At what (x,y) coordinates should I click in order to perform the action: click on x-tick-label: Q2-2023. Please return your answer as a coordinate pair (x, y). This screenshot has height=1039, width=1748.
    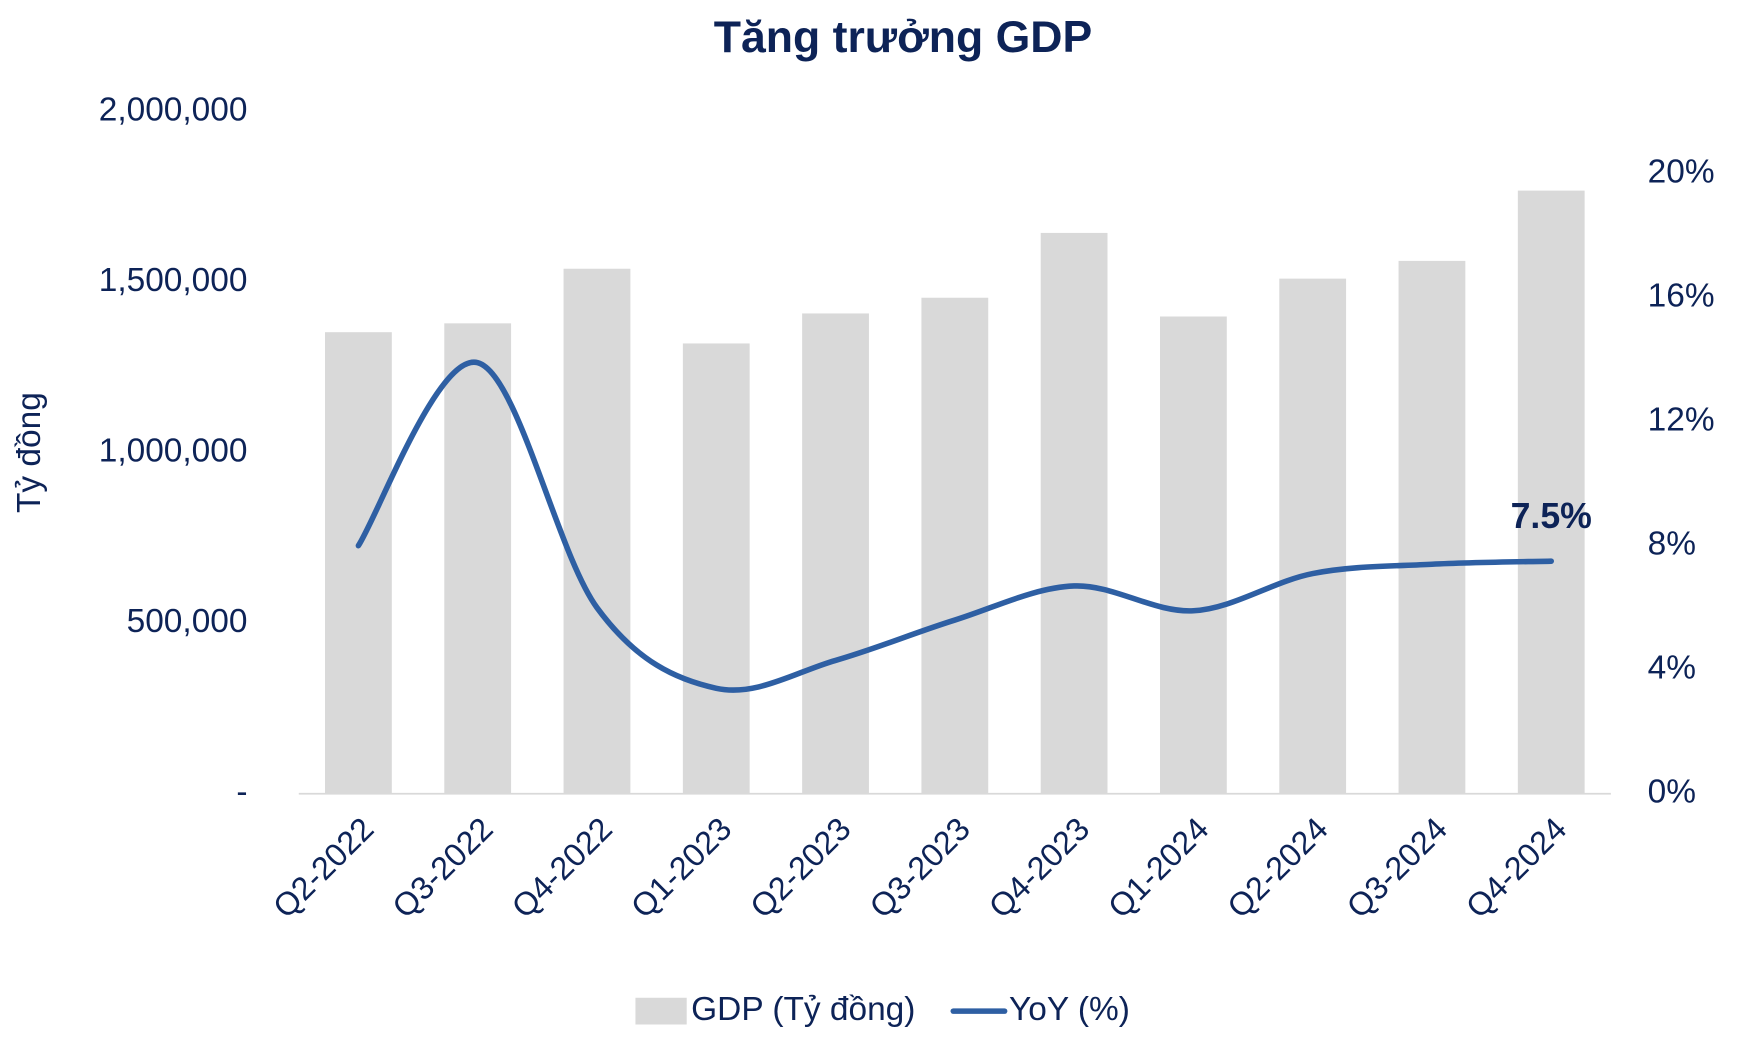
    Looking at the image, I should click on (800, 867).